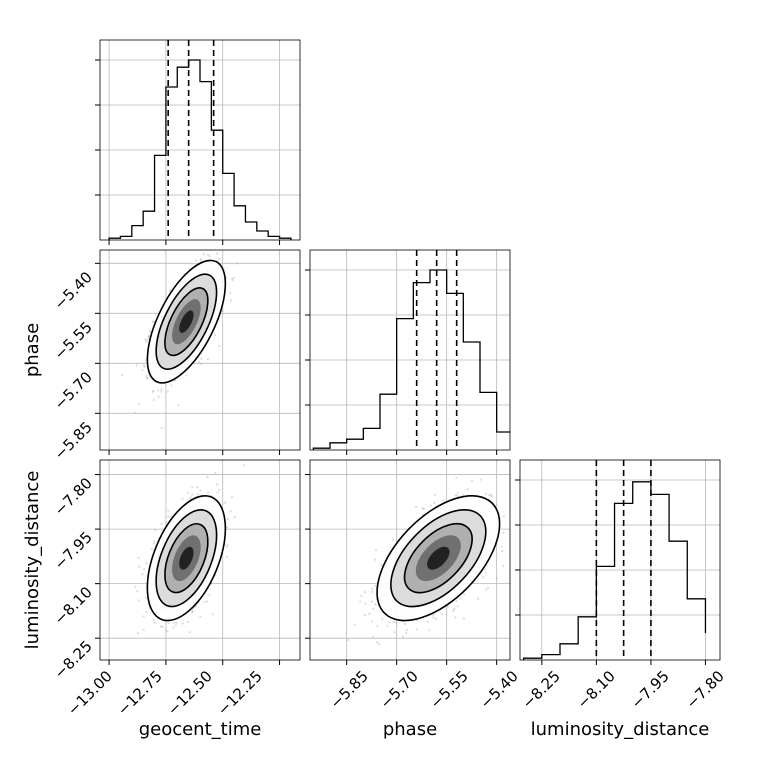  Describe the element at coordinates (140, 693) in the screenshot. I see `xtick-geocent_time-1: −12.75` at that location.